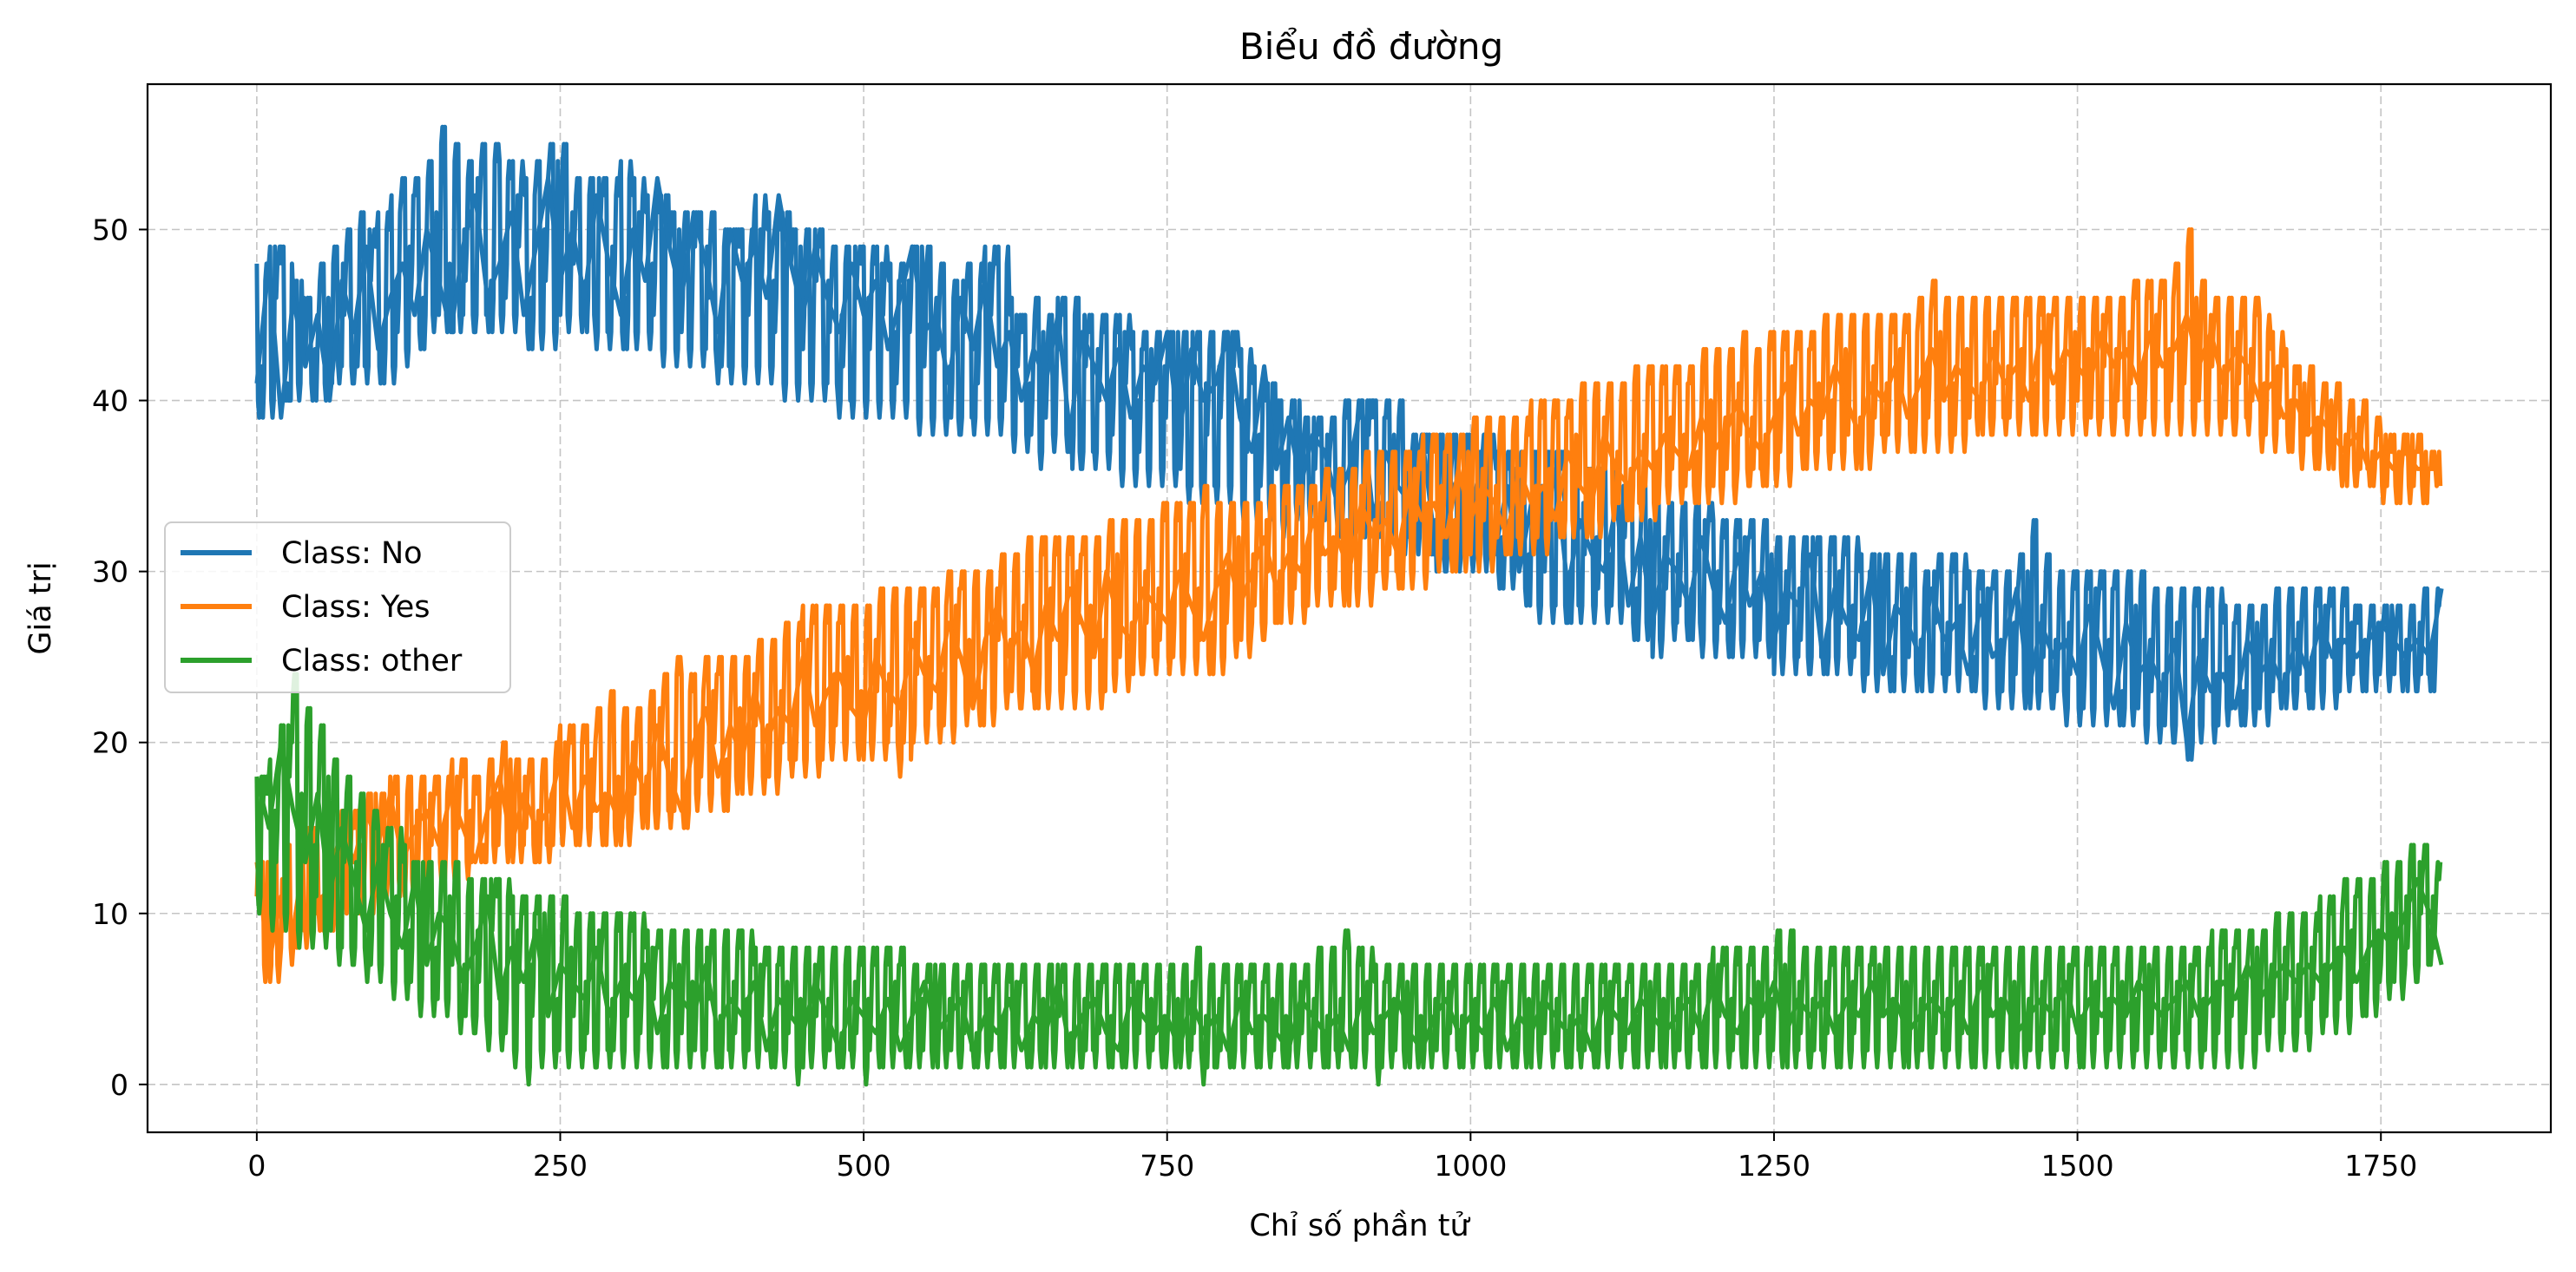 The image size is (2576, 1272). I want to click on y-tick-label: 20, so click(110, 743).